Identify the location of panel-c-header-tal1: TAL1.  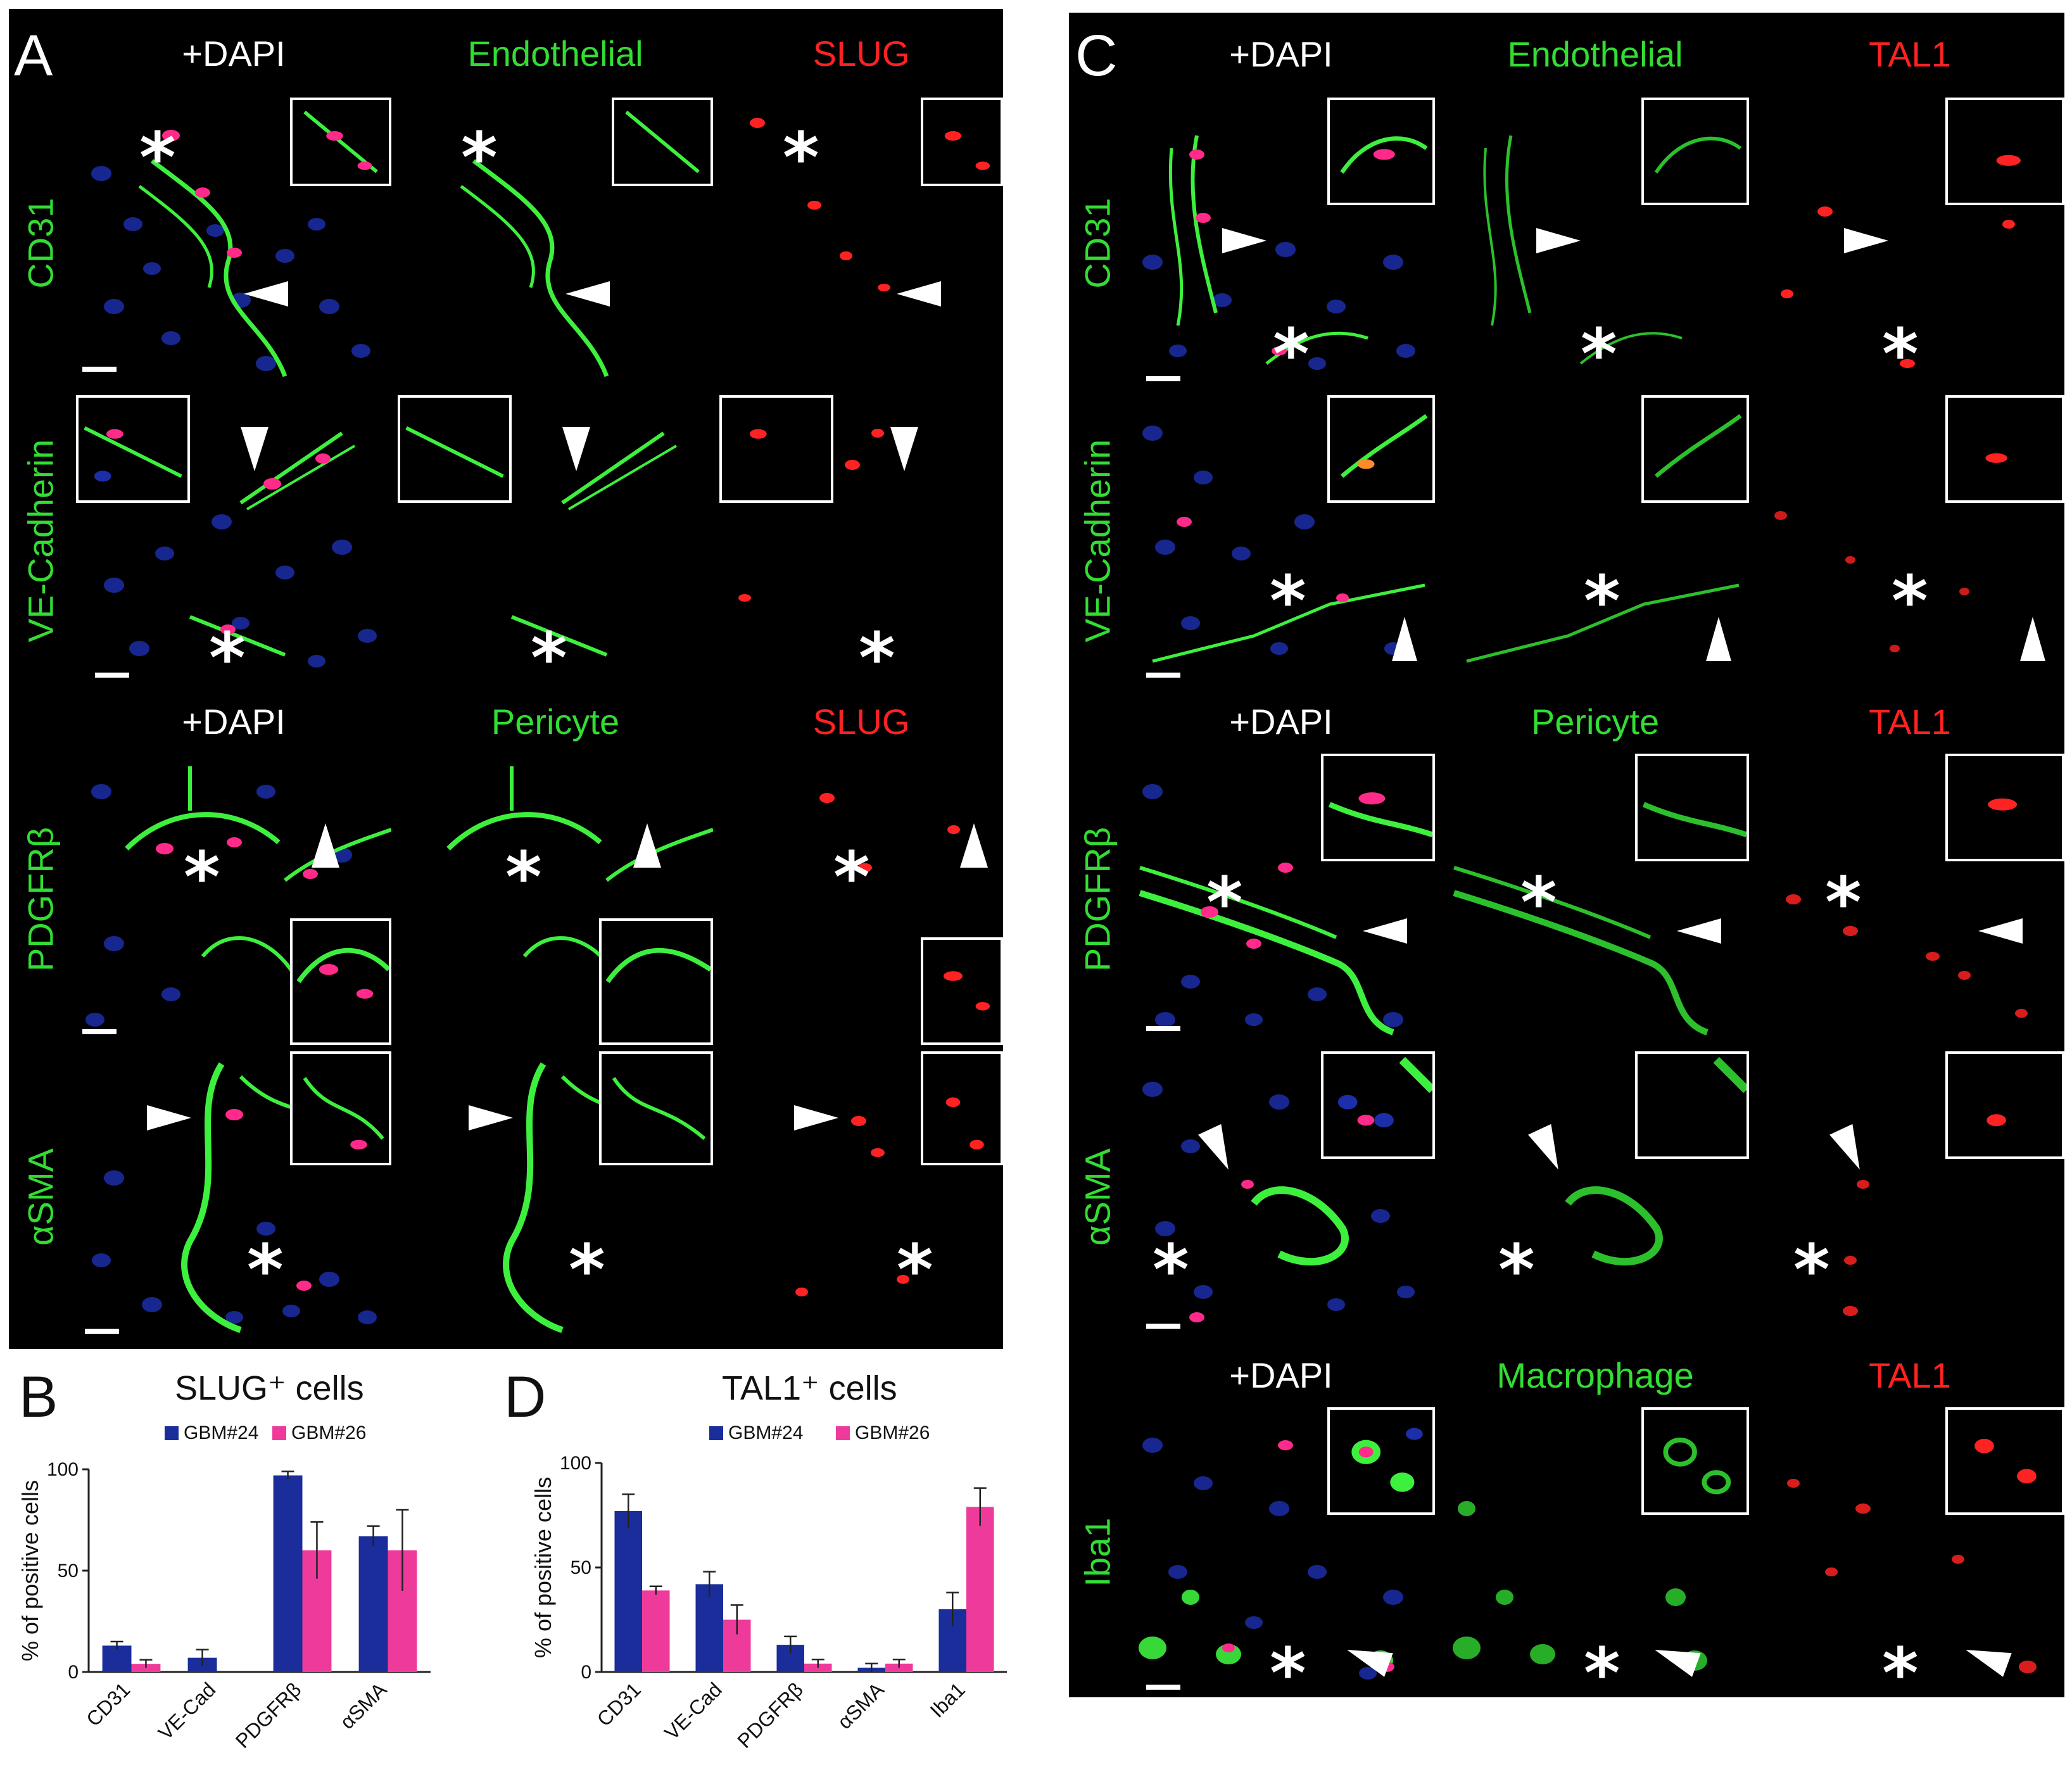
(1909, 54).